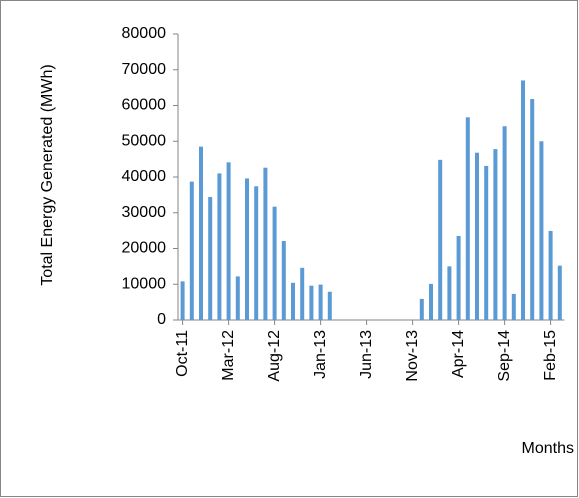  Describe the element at coordinates (550, 355) in the screenshot. I see `x-tick-label: Feb-15` at that location.